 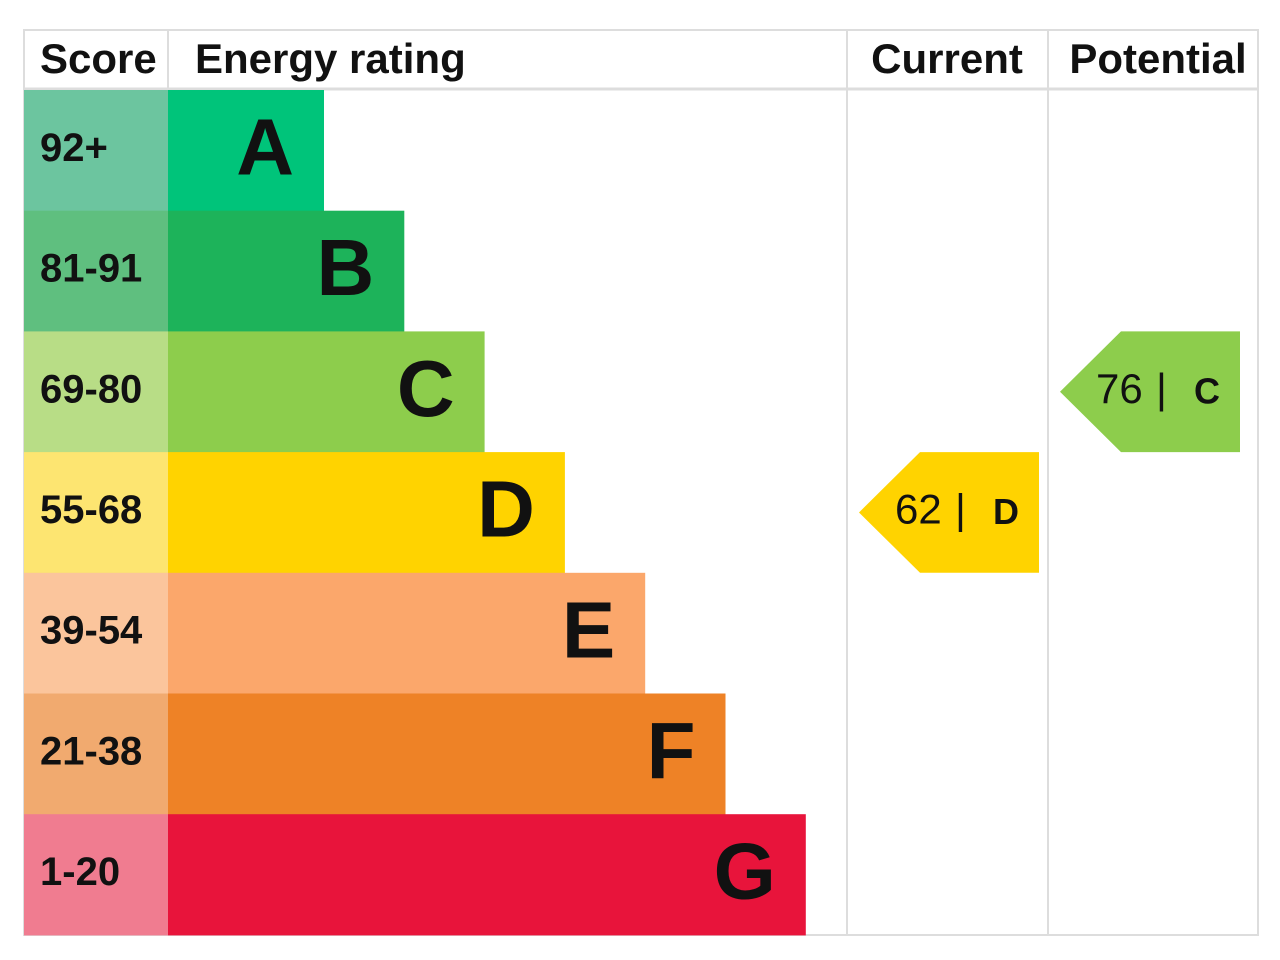 I want to click on current-arrow, so click(x=949, y=512).